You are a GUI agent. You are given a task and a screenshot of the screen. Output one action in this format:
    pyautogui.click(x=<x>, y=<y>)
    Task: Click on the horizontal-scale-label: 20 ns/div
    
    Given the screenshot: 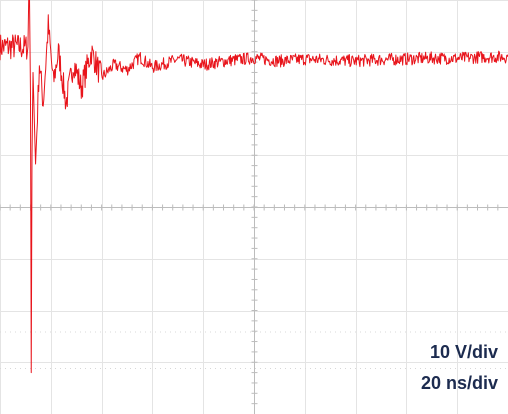 What is the action you would take?
    pyautogui.click(x=459, y=383)
    